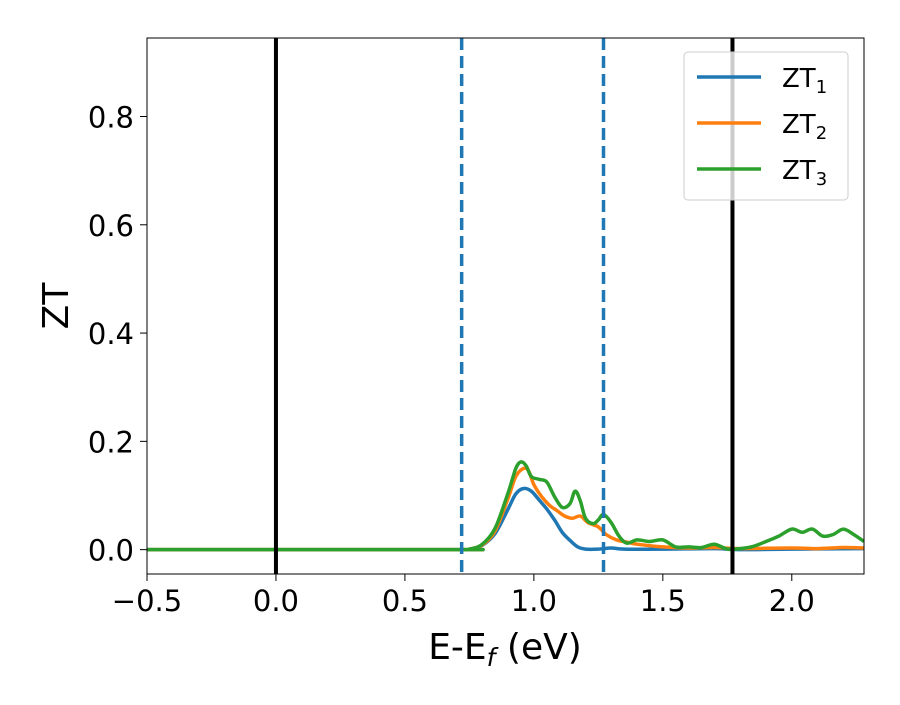 The image size is (900, 705). Describe the element at coordinates (56, 306) in the screenshot. I see `y-axis-title: ZT` at that location.